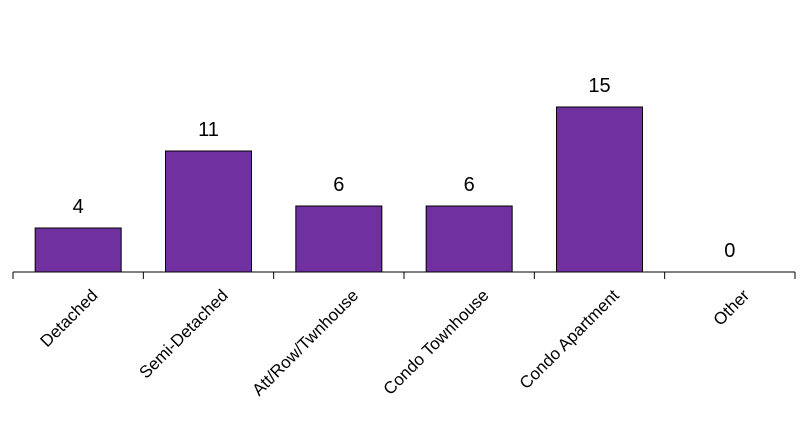 The height and width of the screenshot is (439, 802). Describe the element at coordinates (338, 185) in the screenshot. I see `data-label-att-row-twnhouse: 6` at that location.